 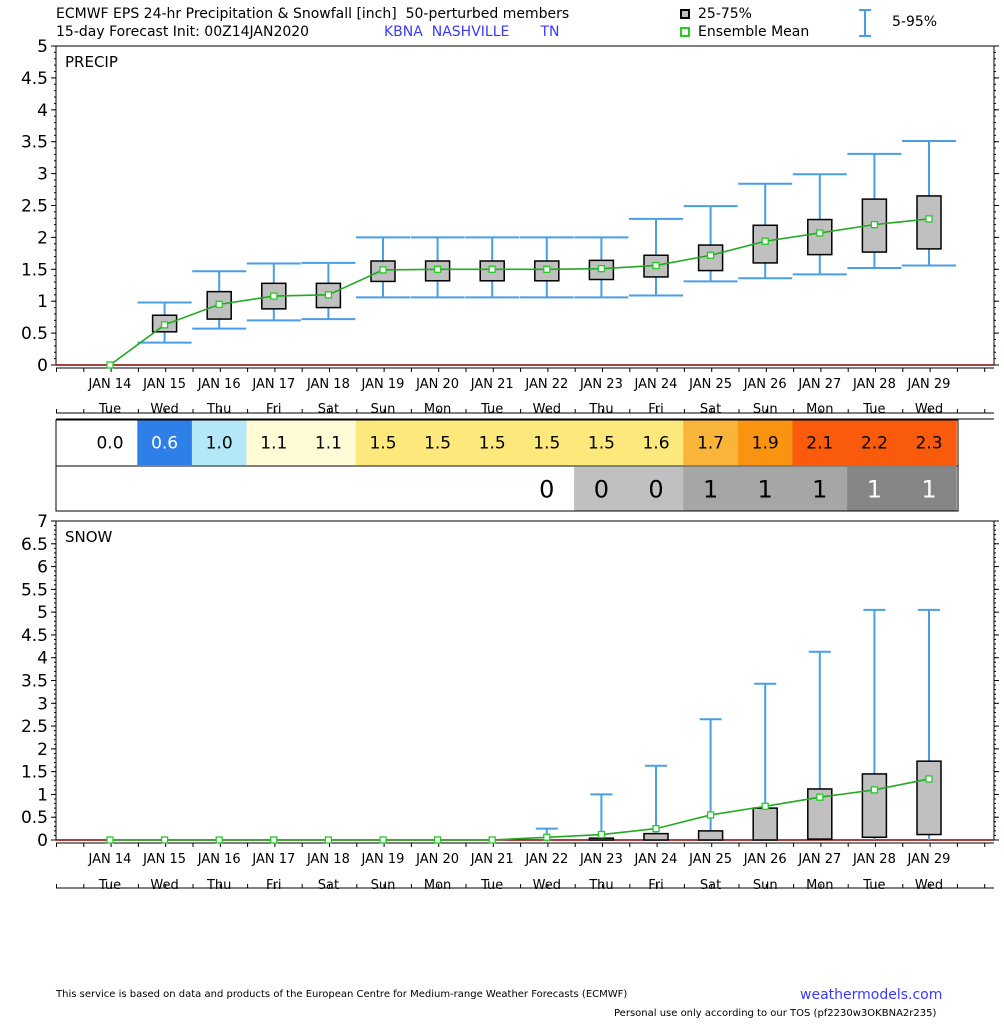 I want to click on precip-date-label: JAN 29, so click(x=929, y=384).